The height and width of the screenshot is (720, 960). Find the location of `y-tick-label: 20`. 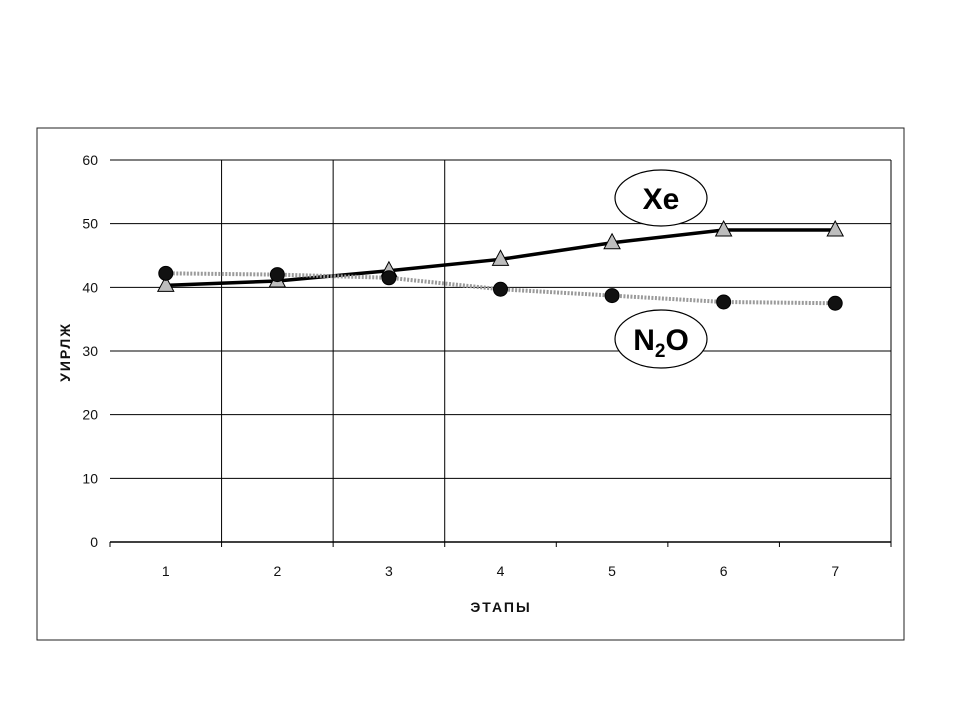

y-tick-label: 20 is located at coordinates (90, 415).